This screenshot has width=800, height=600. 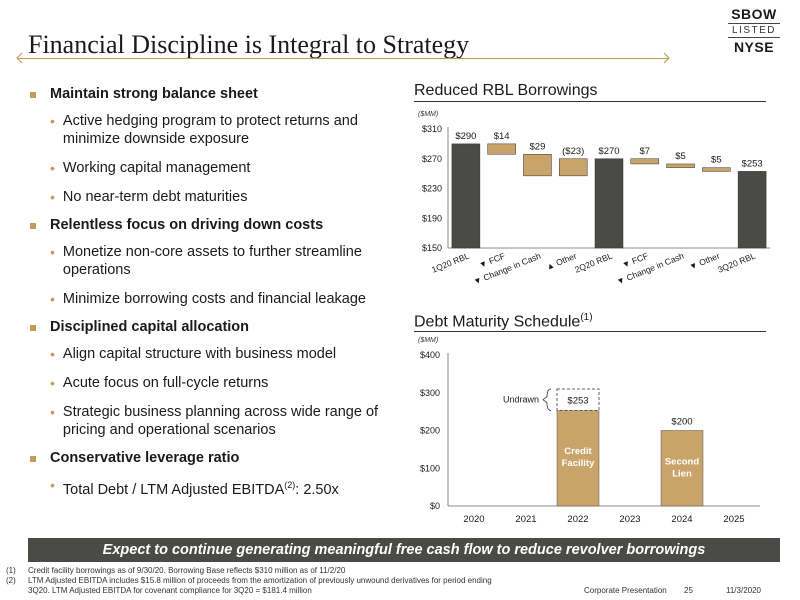 What do you see at coordinates (432, 248) in the screenshot?
I see `rbl-y-tick-label: $150` at bounding box center [432, 248].